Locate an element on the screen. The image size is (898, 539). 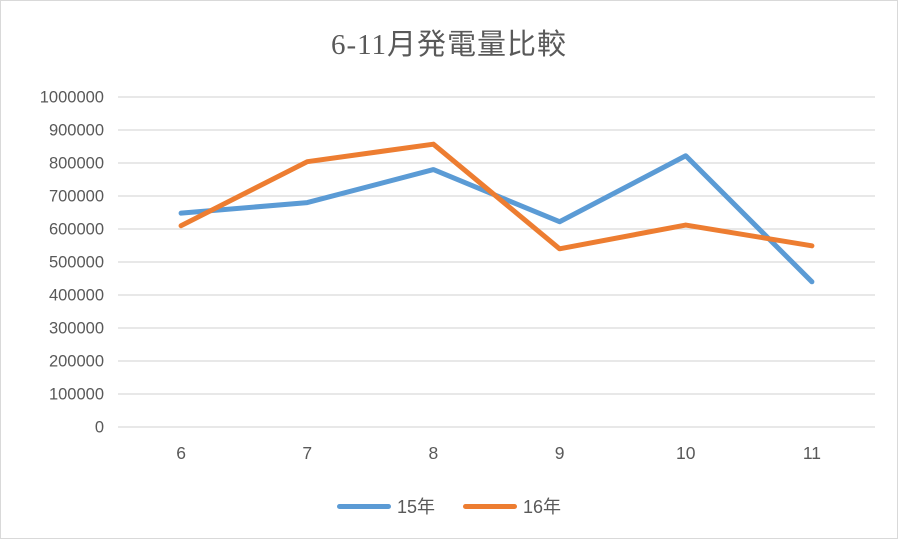
legend-line-swatch-blue is located at coordinates (363, 506).